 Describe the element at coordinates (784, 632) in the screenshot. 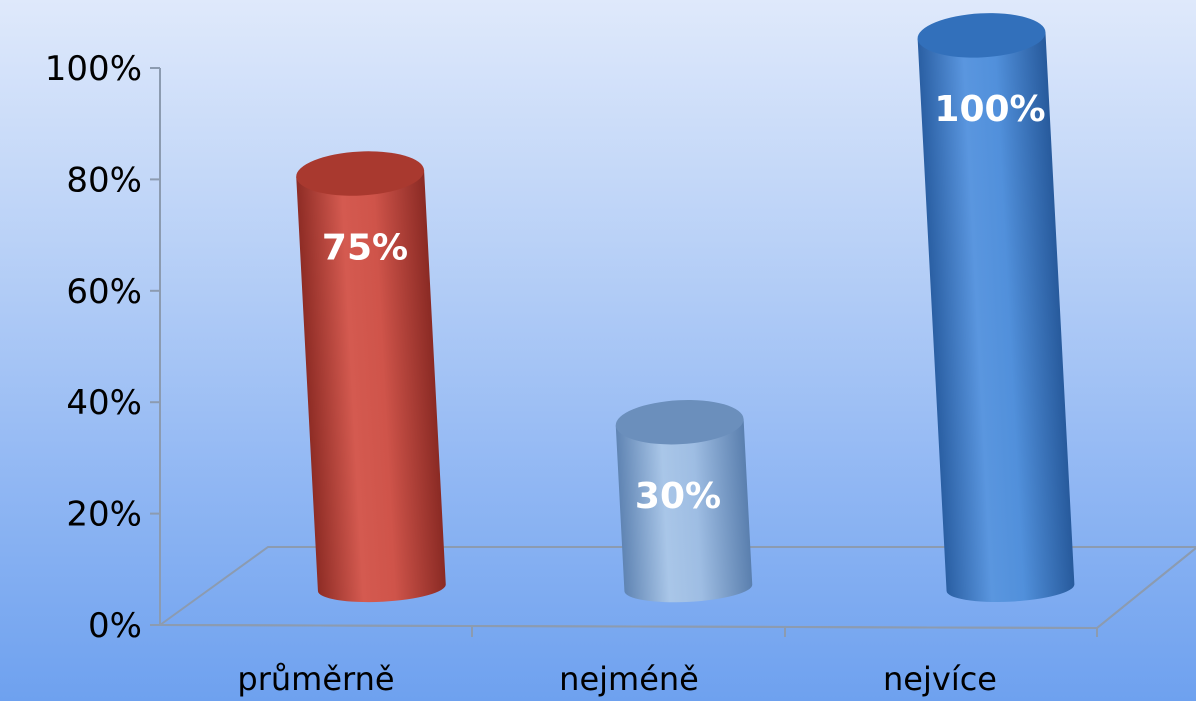

I see `x-axis-ticks` at that location.